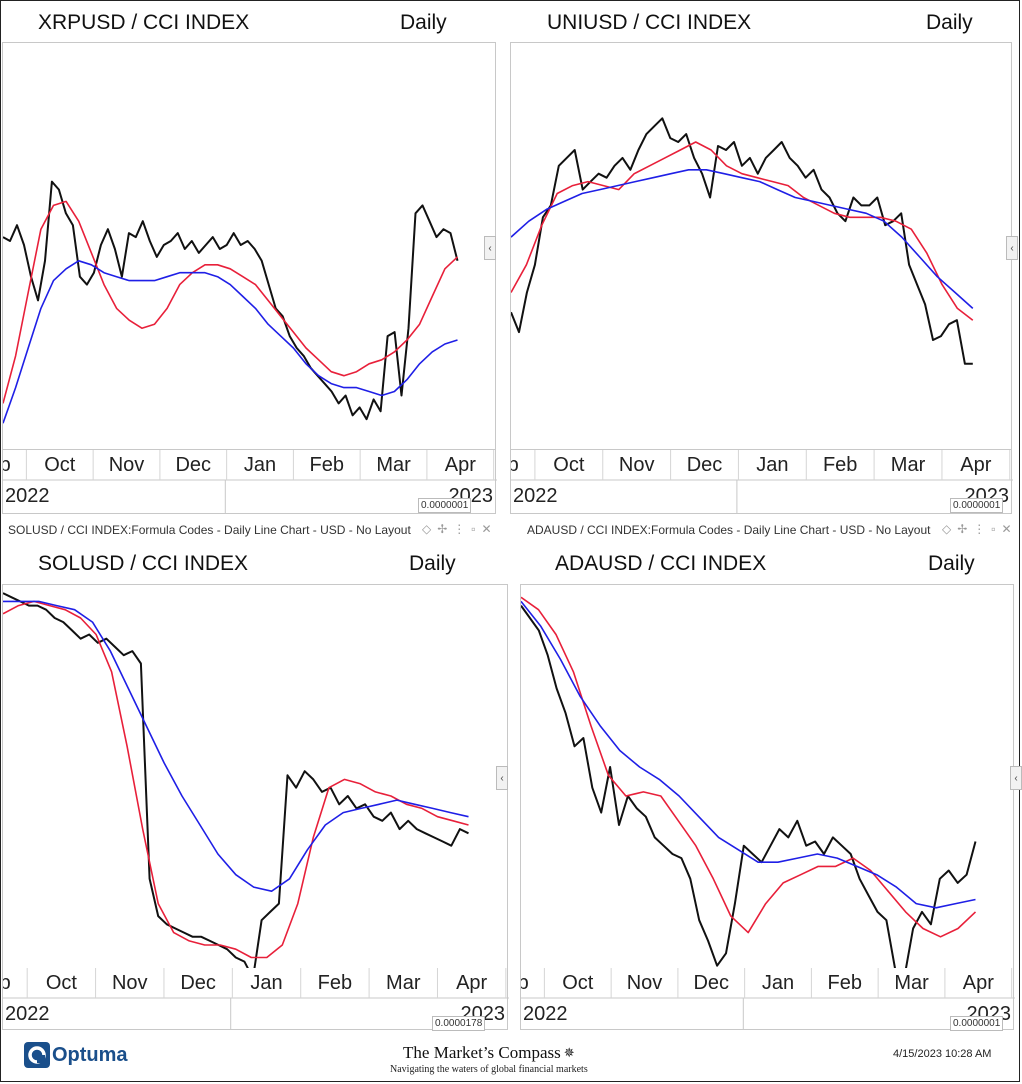 This screenshot has width=1022, height=1084. I want to click on window-controls-right: ◇✢⋮▫✕, so click(980, 529).